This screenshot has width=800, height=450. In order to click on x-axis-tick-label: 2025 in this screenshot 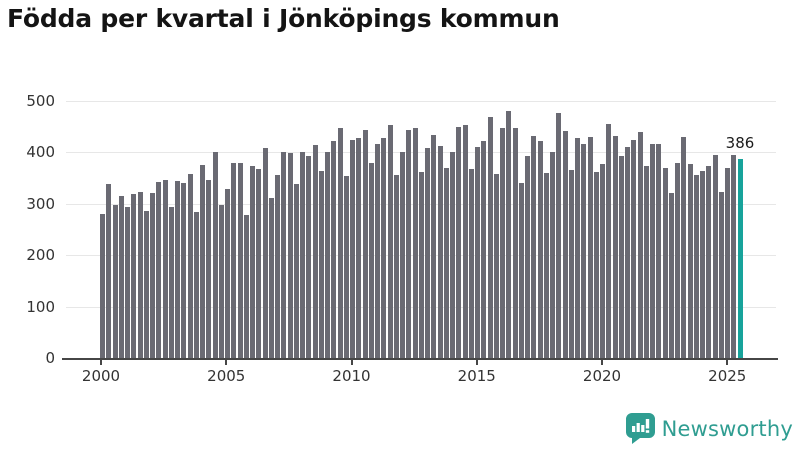, I will do `click(727, 376)`.